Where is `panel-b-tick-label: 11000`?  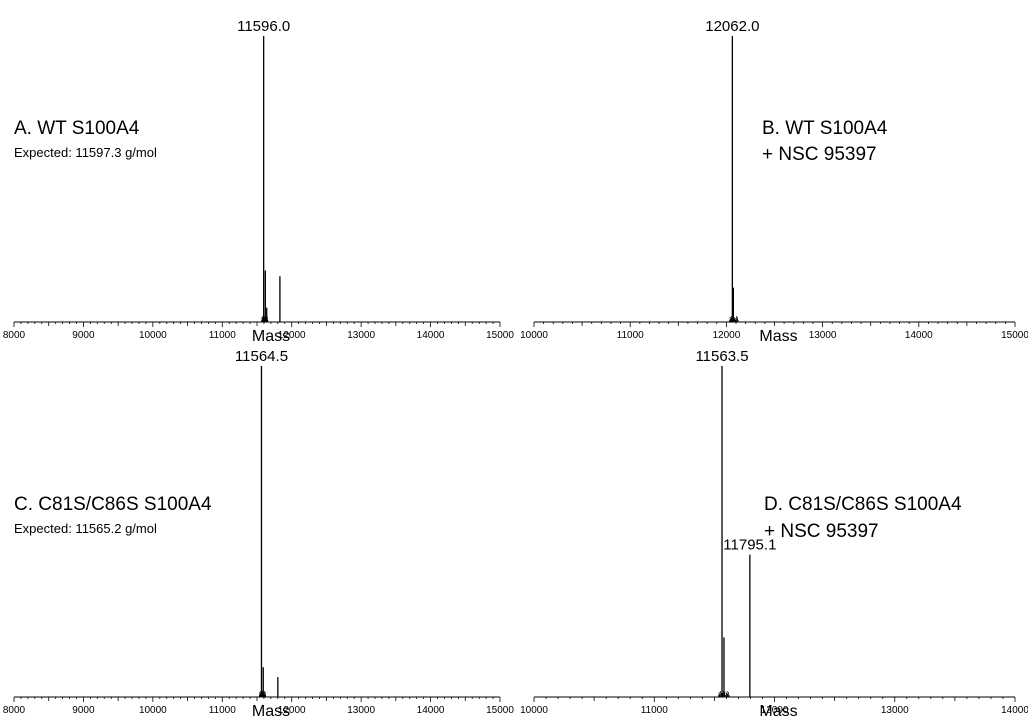
panel-b-tick-label: 11000 is located at coordinates (631, 335).